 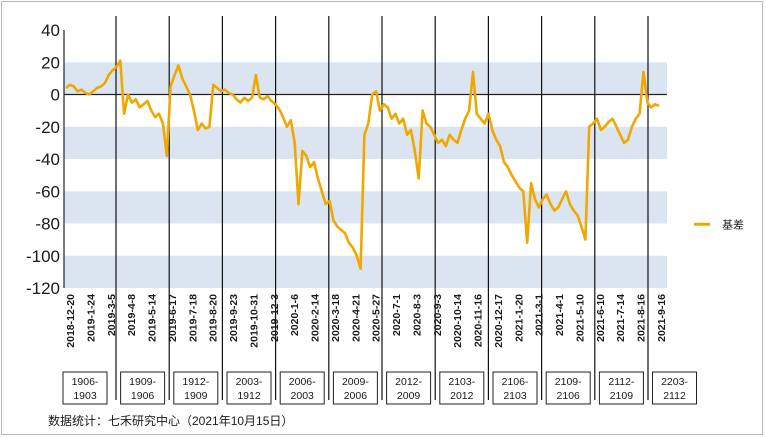 What do you see at coordinates (47, 224) in the screenshot?
I see `y-tick-label: -80` at bounding box center [47, 224].